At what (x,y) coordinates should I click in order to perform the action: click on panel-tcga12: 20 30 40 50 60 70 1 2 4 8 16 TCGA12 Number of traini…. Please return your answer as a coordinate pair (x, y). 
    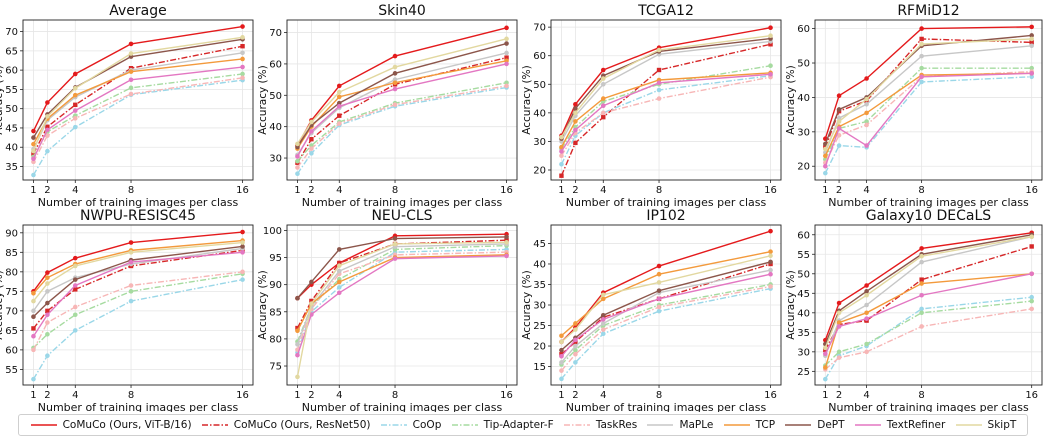
    Looking at the image, I should click on (651, 106).